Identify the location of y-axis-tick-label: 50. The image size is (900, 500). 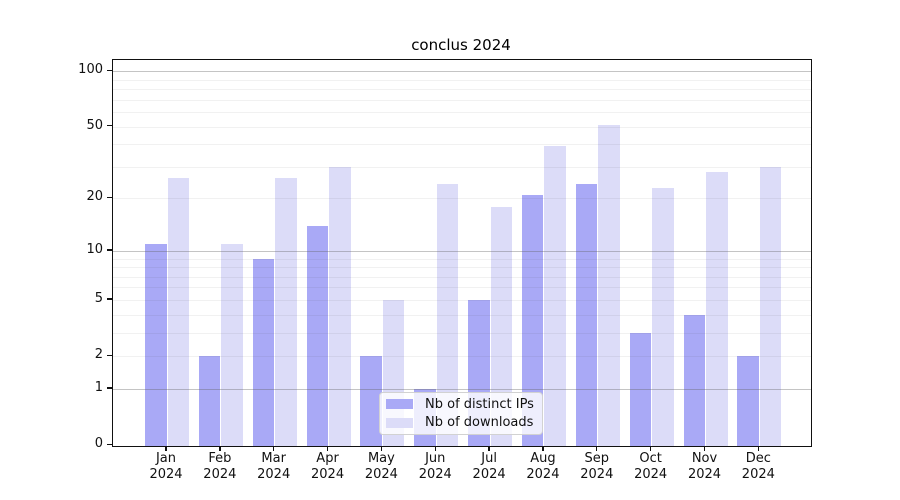
(94, 125).